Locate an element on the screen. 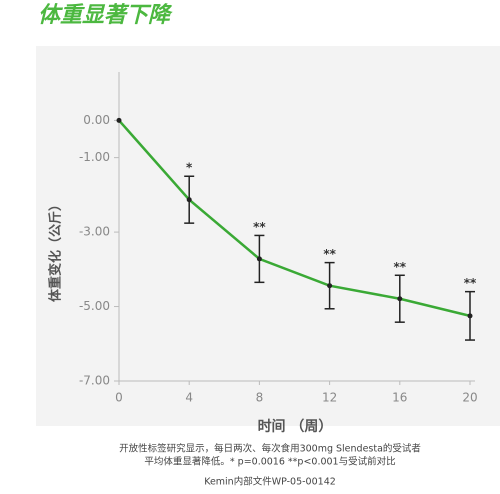  x-tick-label: 16 is located at coordinates (399, 398).